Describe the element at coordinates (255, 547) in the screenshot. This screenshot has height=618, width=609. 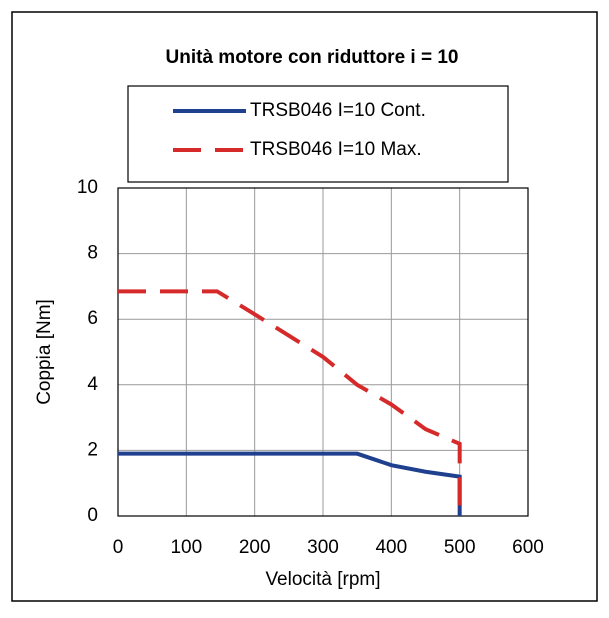
I see `x-tick-label: 200` at that location.